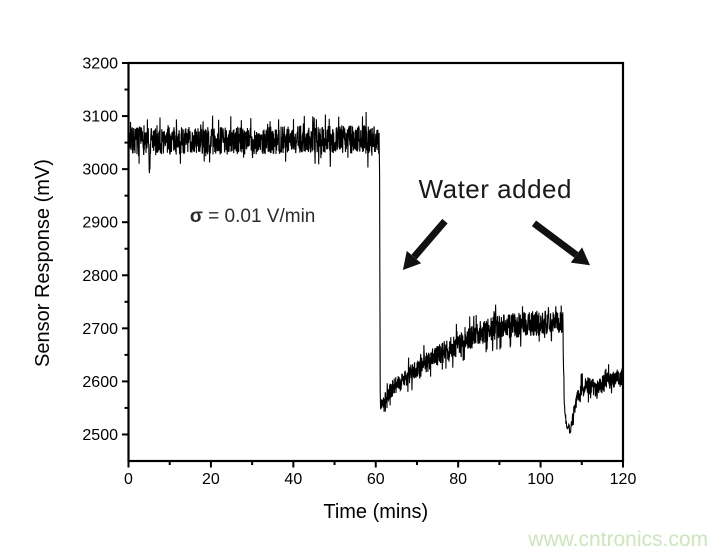 The height and width of the screenshot is (560, 726). Describe the element at coordinates (100, 329) in the screenshot. I see `y-tick-label: 2700` at that location.